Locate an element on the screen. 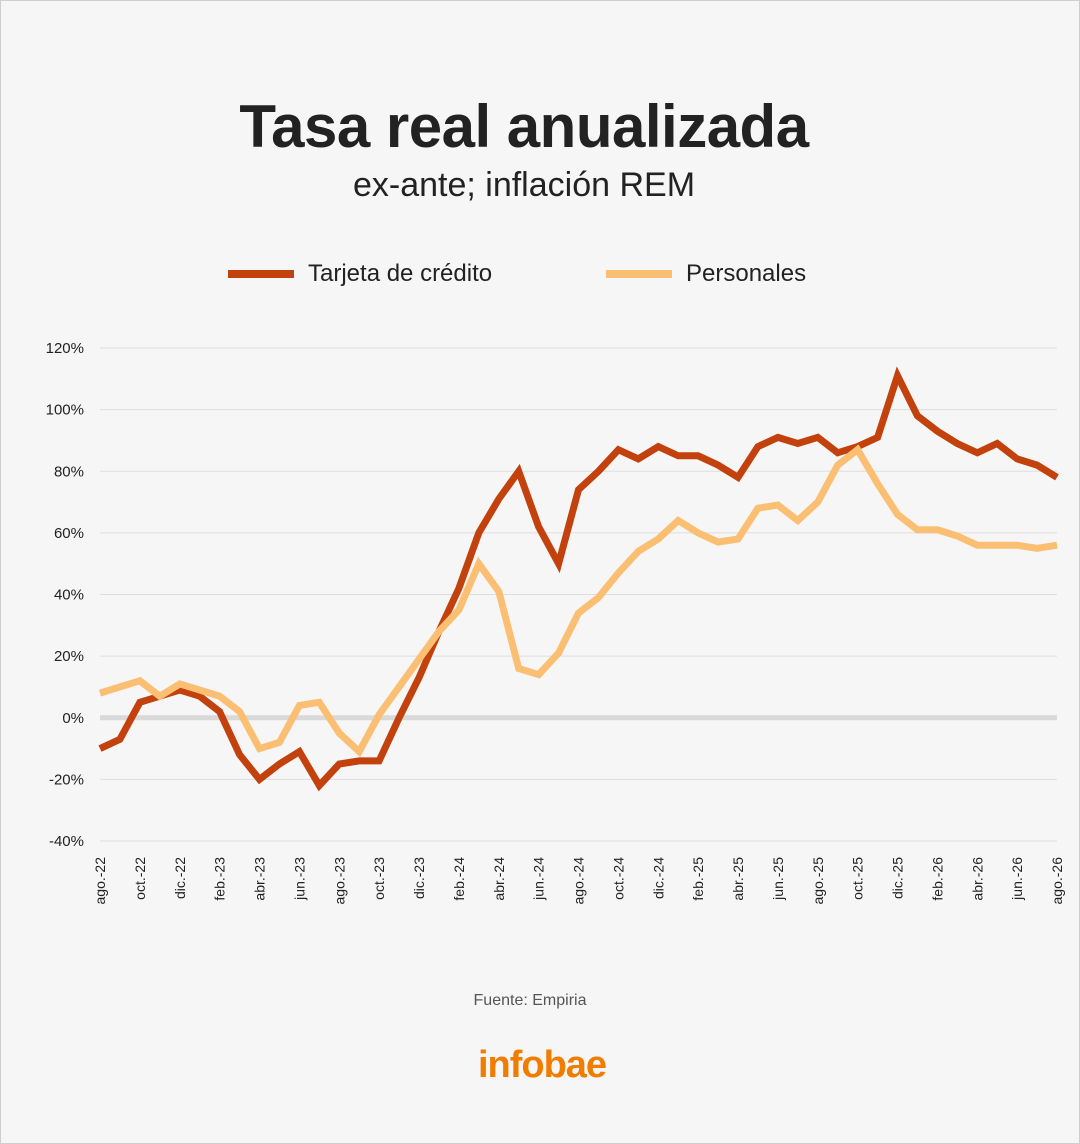 The width and height of the screenshot is (1080, 1144). x-tick-label: feb.-25 is located at coordinates (698, 879).